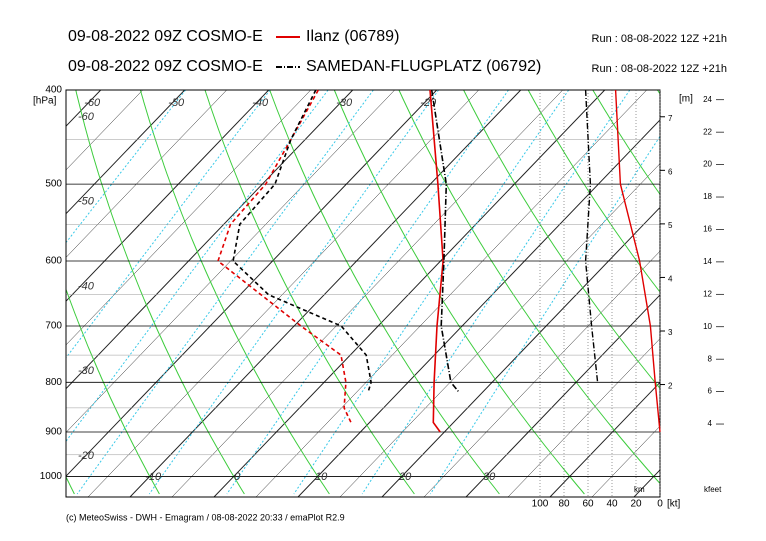 This screenshot has height=541, width=766. I want to click on isotherm-label: -40, so click(260, 103).